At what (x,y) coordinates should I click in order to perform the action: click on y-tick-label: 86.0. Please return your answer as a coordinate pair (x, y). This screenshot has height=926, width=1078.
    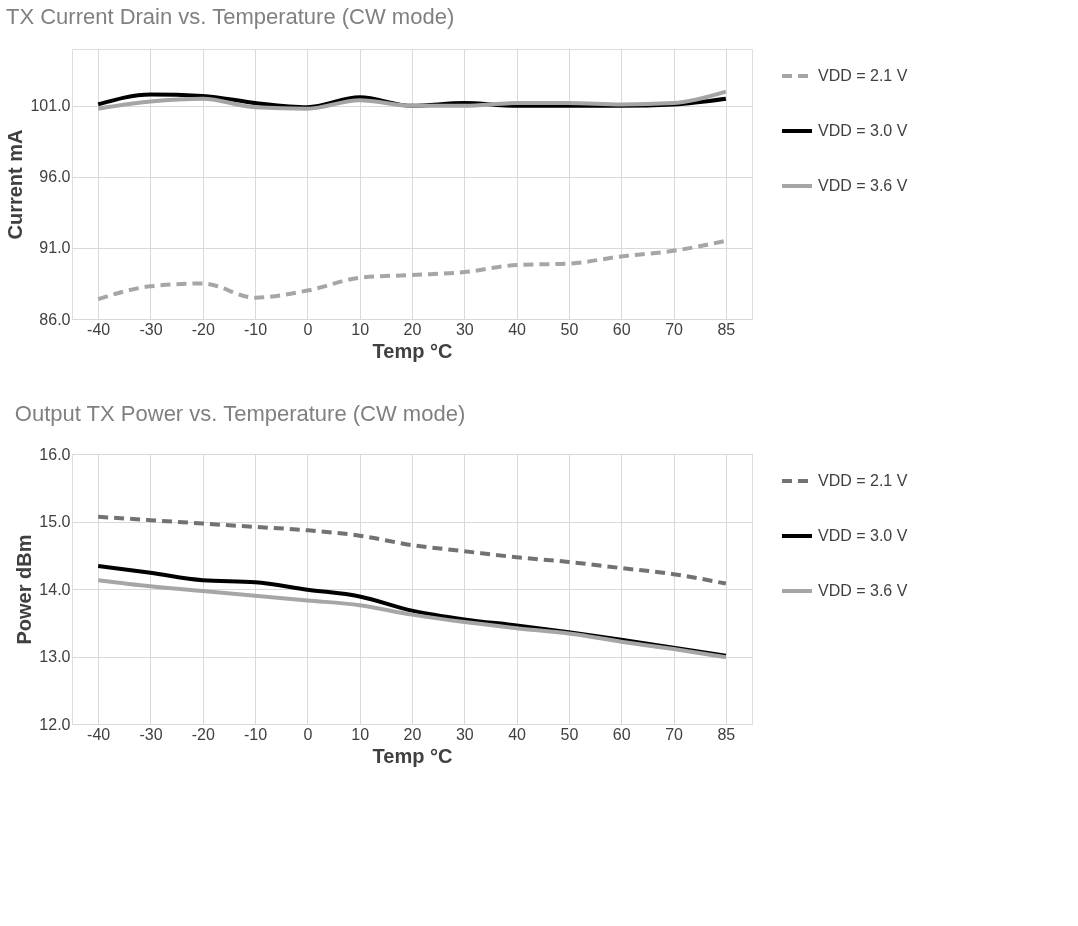
    Looking at the image, I should click on (55, 319).